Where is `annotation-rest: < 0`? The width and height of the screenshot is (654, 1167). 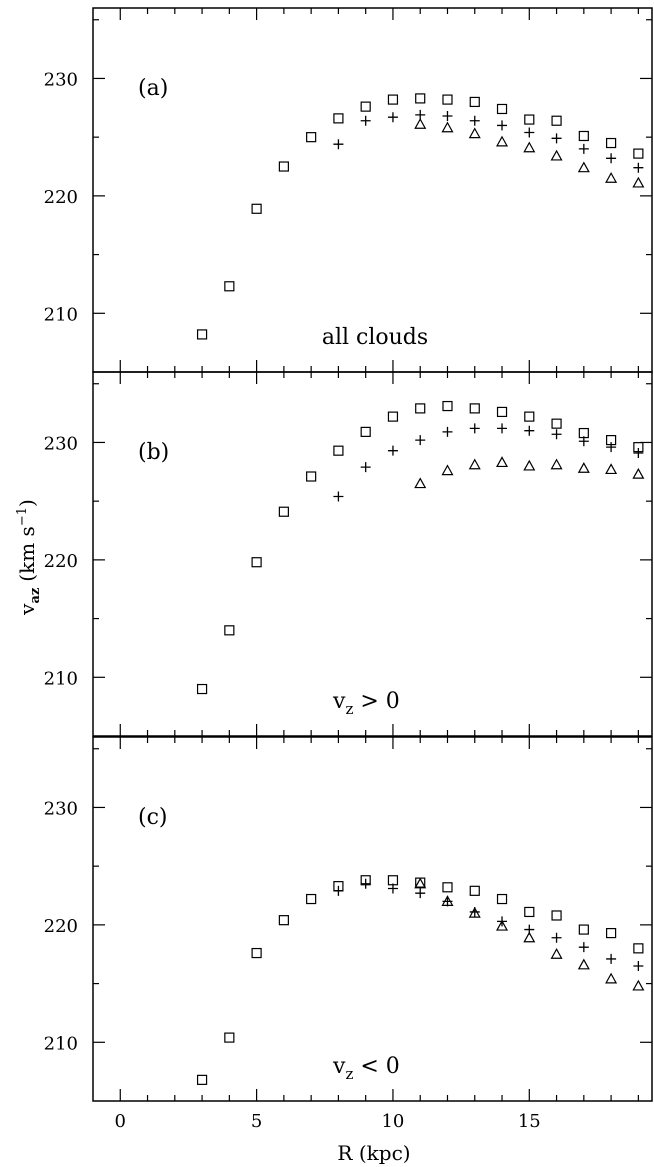 annotation-rest: < 0 is located at coordinates (376, 1066).